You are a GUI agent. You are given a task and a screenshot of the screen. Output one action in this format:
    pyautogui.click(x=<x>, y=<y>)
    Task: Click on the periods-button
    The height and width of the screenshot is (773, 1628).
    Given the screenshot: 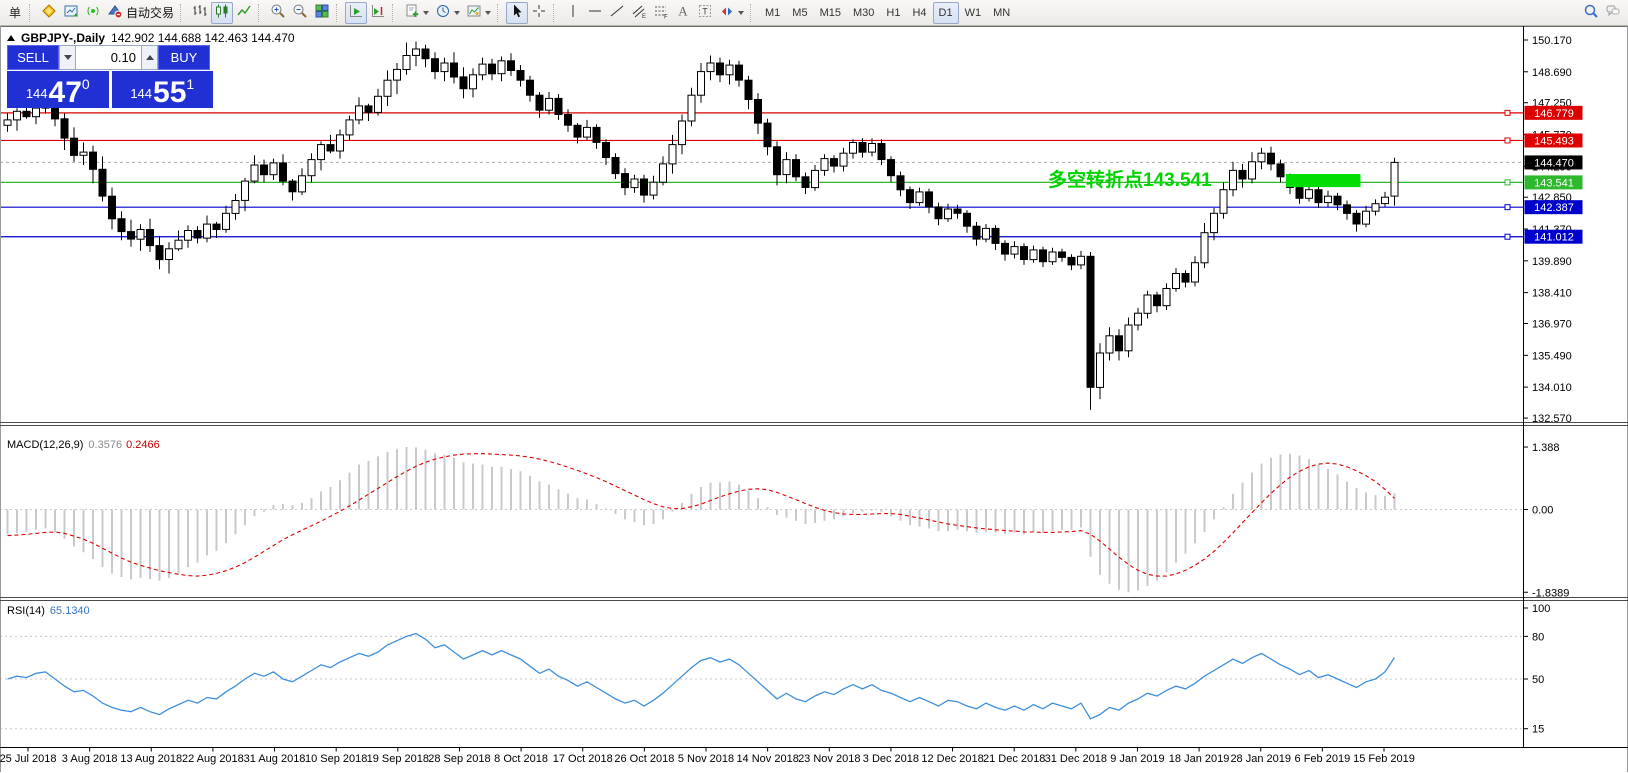 What is the action you would take?
    pyautogui.click(x=447, y=13)
    